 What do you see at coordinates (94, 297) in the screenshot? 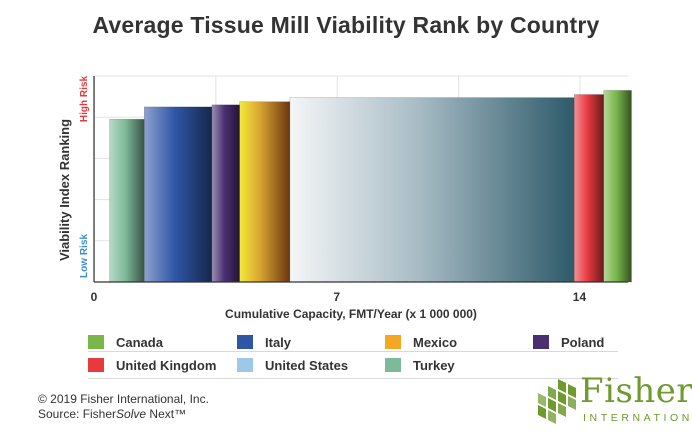
I see `x-tick-label: 0` at bounding box center [94, 297].